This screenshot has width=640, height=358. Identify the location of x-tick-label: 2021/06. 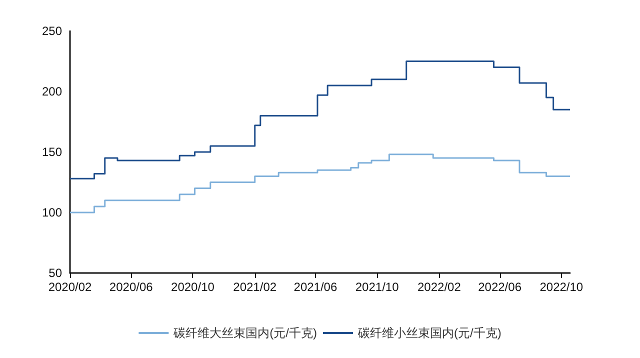
(316, 287).